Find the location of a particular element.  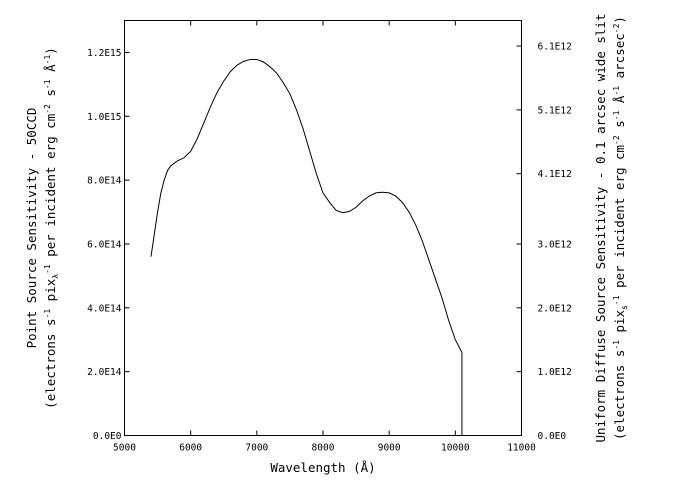

left-y-axis-title-line1: Point Source Sensitivity - 50CCD is located at coordinates (31, 228).